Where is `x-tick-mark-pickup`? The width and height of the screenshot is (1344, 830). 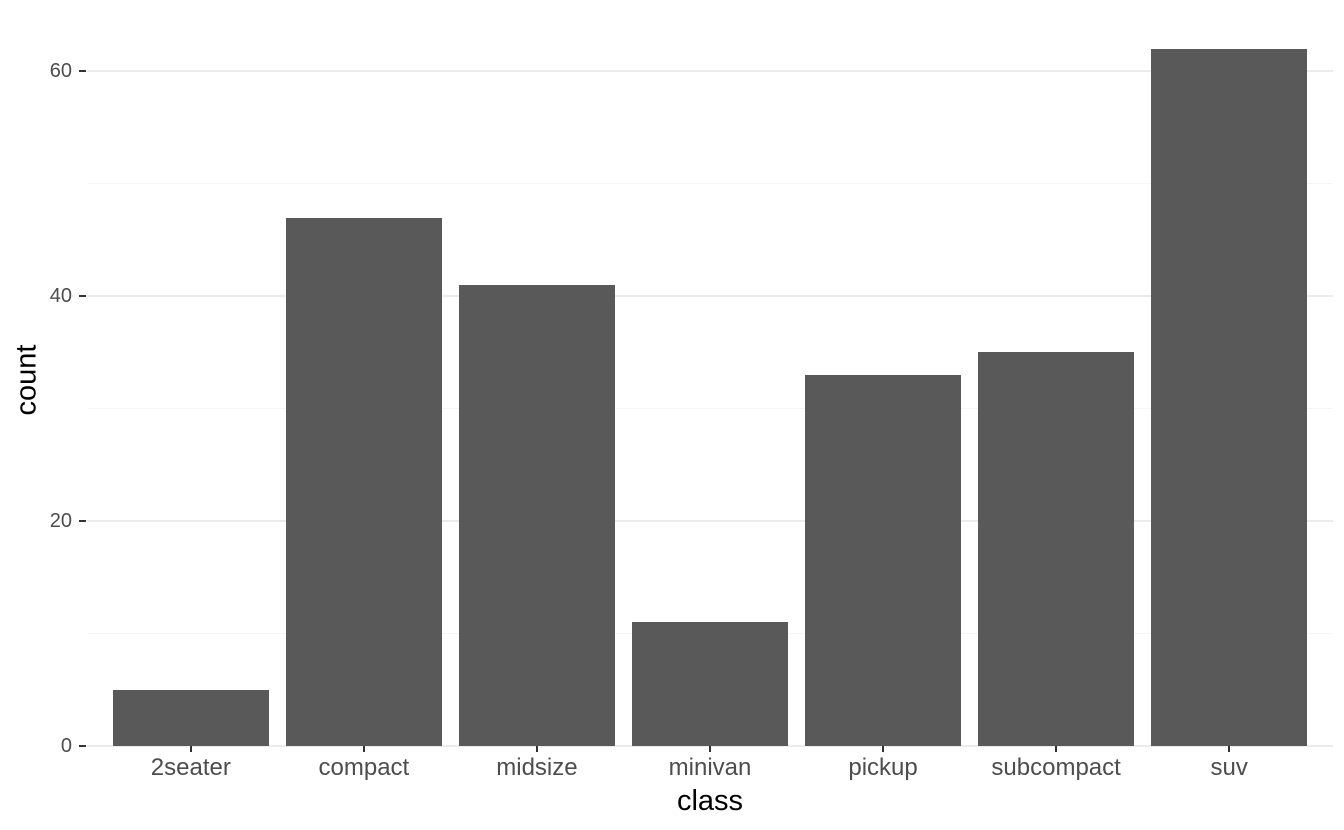
x-tick-mark-pickup is located at coordinates (883, 749).